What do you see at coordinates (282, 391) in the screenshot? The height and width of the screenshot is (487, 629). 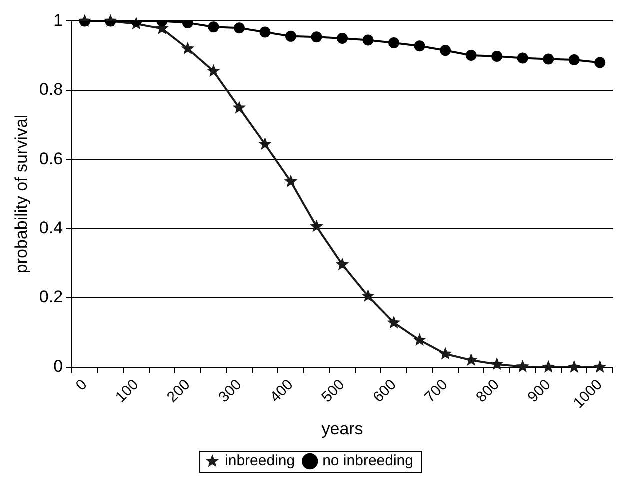 I see `x-tick-label: 400` at bounding box center [282, 391].